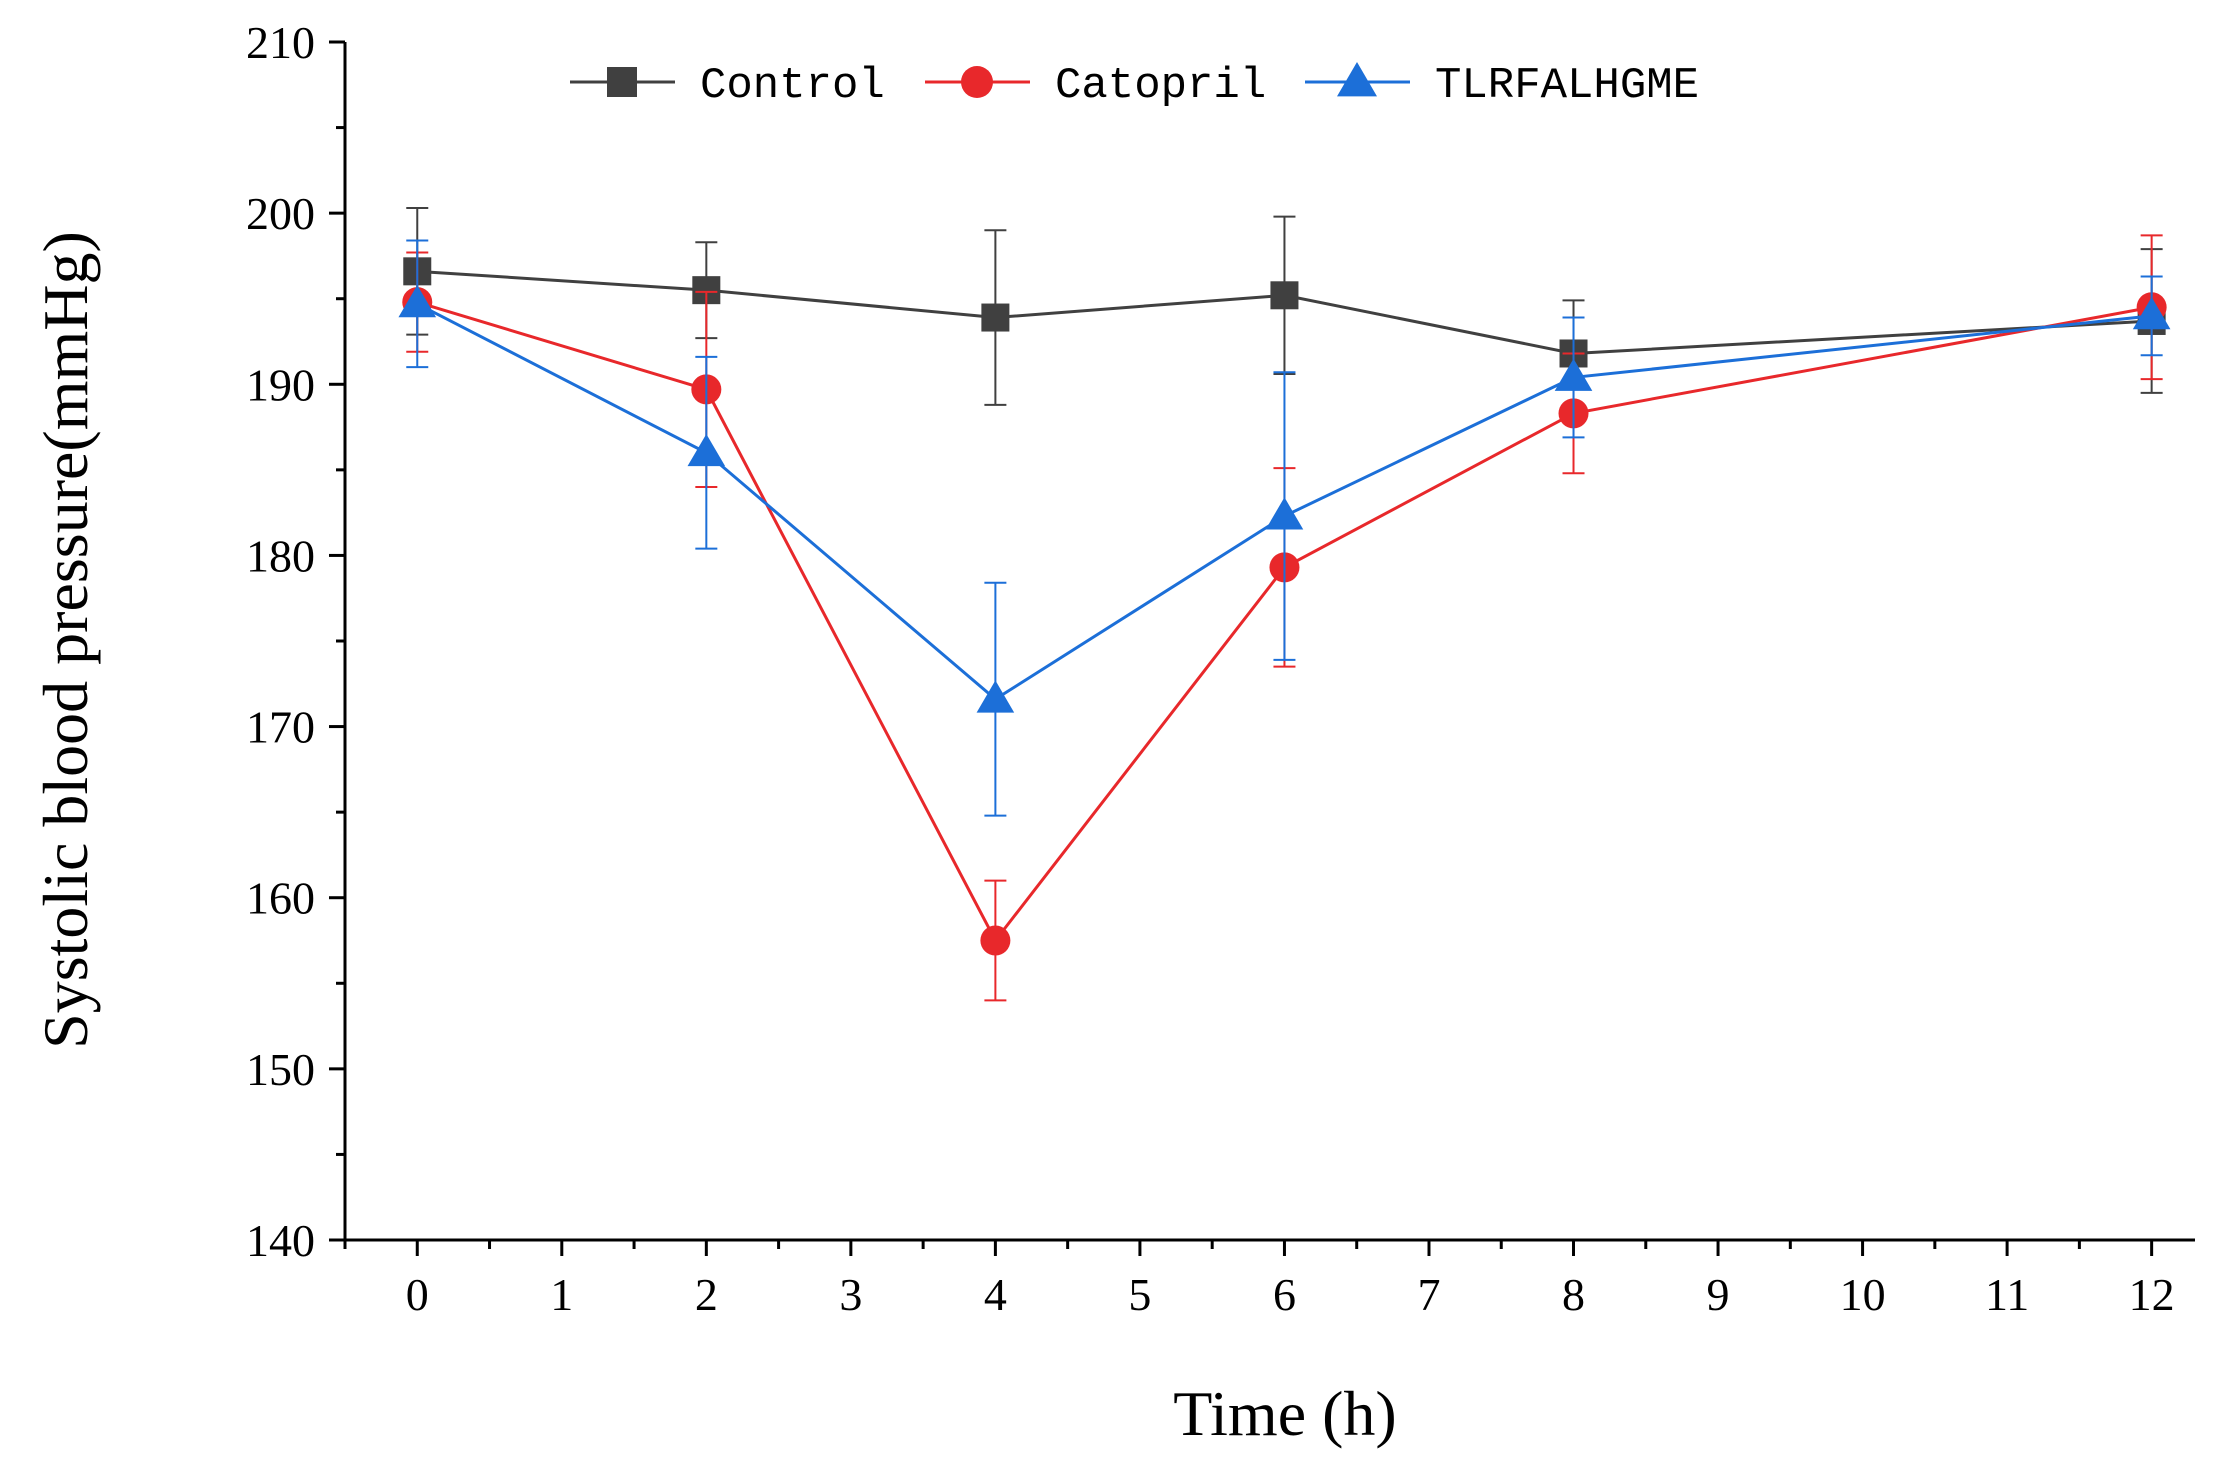  What do you see at coordinates (850, 1294) in the screenshot?
I see `x-tick-label: 3` at bounding box center [850, 1294].